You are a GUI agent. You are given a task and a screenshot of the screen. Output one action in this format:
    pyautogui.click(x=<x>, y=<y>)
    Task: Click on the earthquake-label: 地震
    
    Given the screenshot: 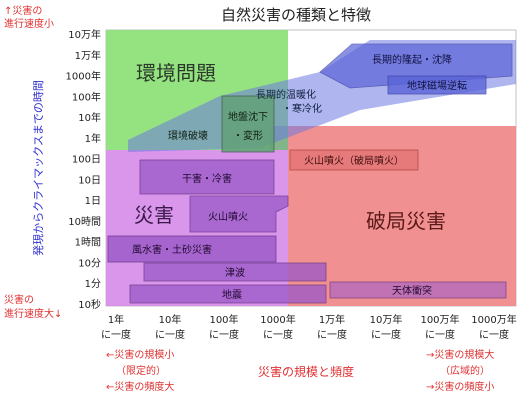 What is the action you would take?
    pyautogui.click(x=232, y=294)
    